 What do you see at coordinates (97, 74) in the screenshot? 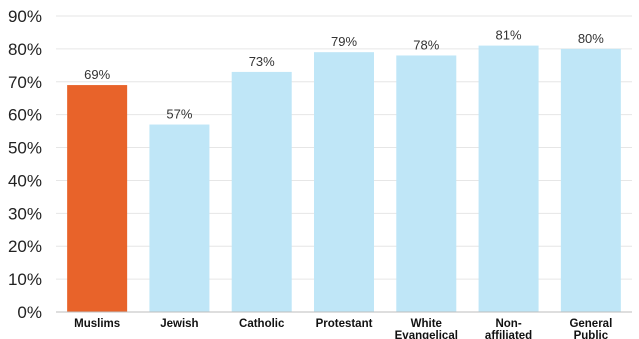
I see `data-label-0: 69%` at bounding box center [97, 74].